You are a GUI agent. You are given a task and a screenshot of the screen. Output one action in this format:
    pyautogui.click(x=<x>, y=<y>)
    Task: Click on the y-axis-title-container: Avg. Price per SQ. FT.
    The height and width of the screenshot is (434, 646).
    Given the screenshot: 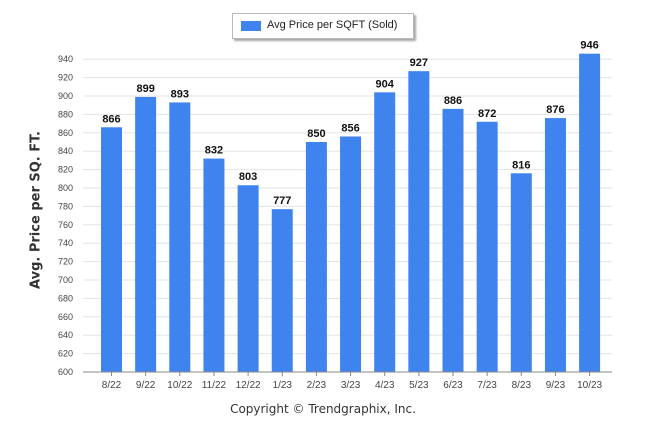 What is the action you would take?
    pyautogui.click(x=36, y=210)
    